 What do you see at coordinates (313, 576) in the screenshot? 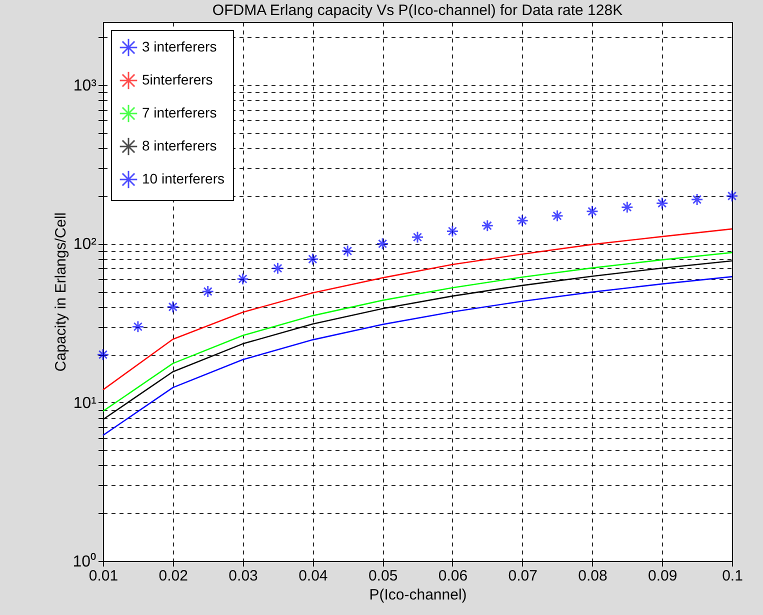
I see `x-tick-label: 0.04` at bounding box center [313, 576].